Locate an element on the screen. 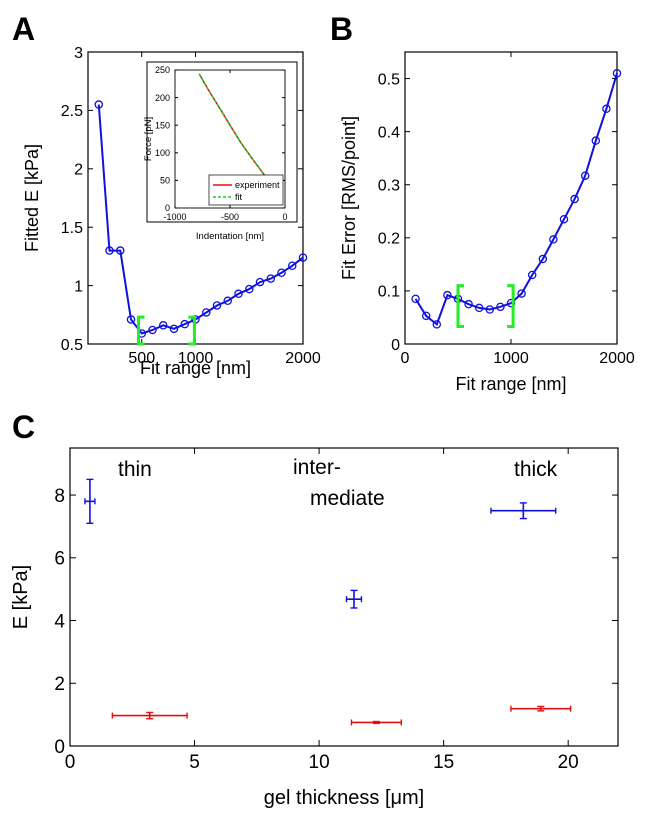  chart-a-inset-legend-box is located at coordinates (246, 190).